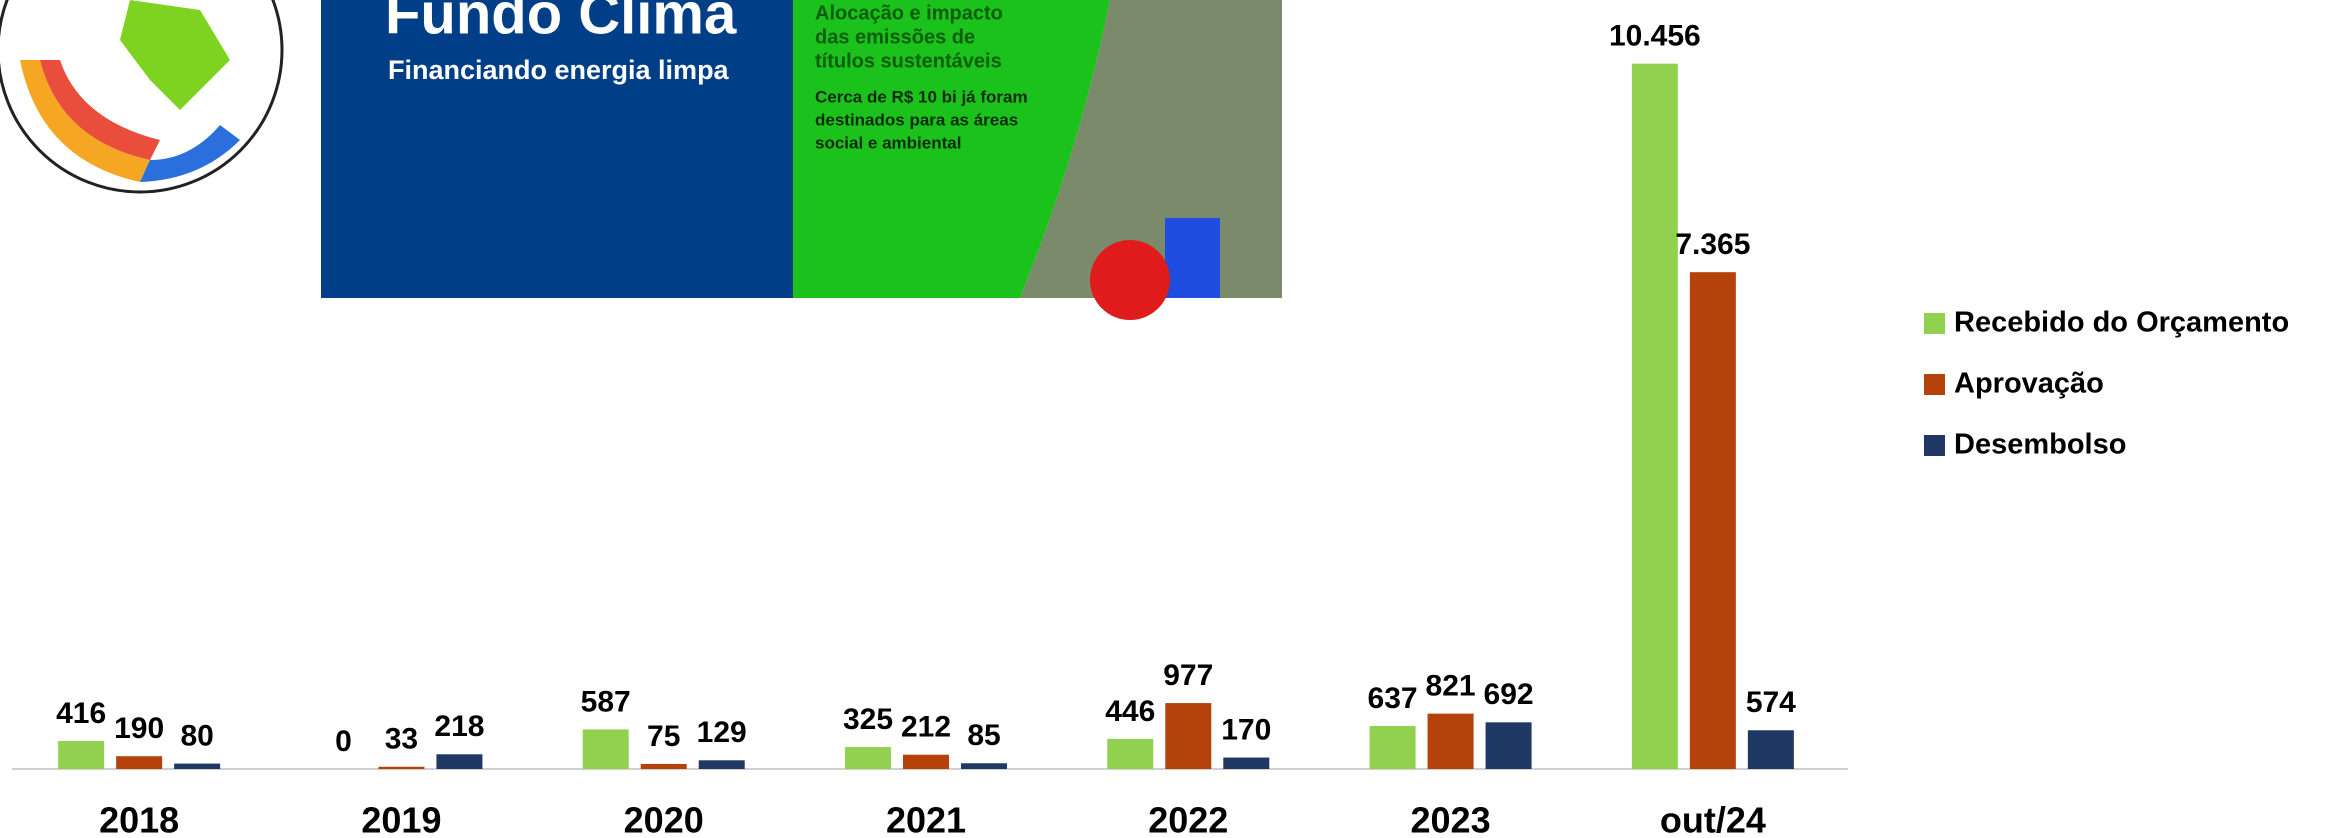 The image size is (2331, 838). What do you see at coordinates (459, 726) in the screenshot?
I see `value-label: 218` at bounding box center [459, 726].